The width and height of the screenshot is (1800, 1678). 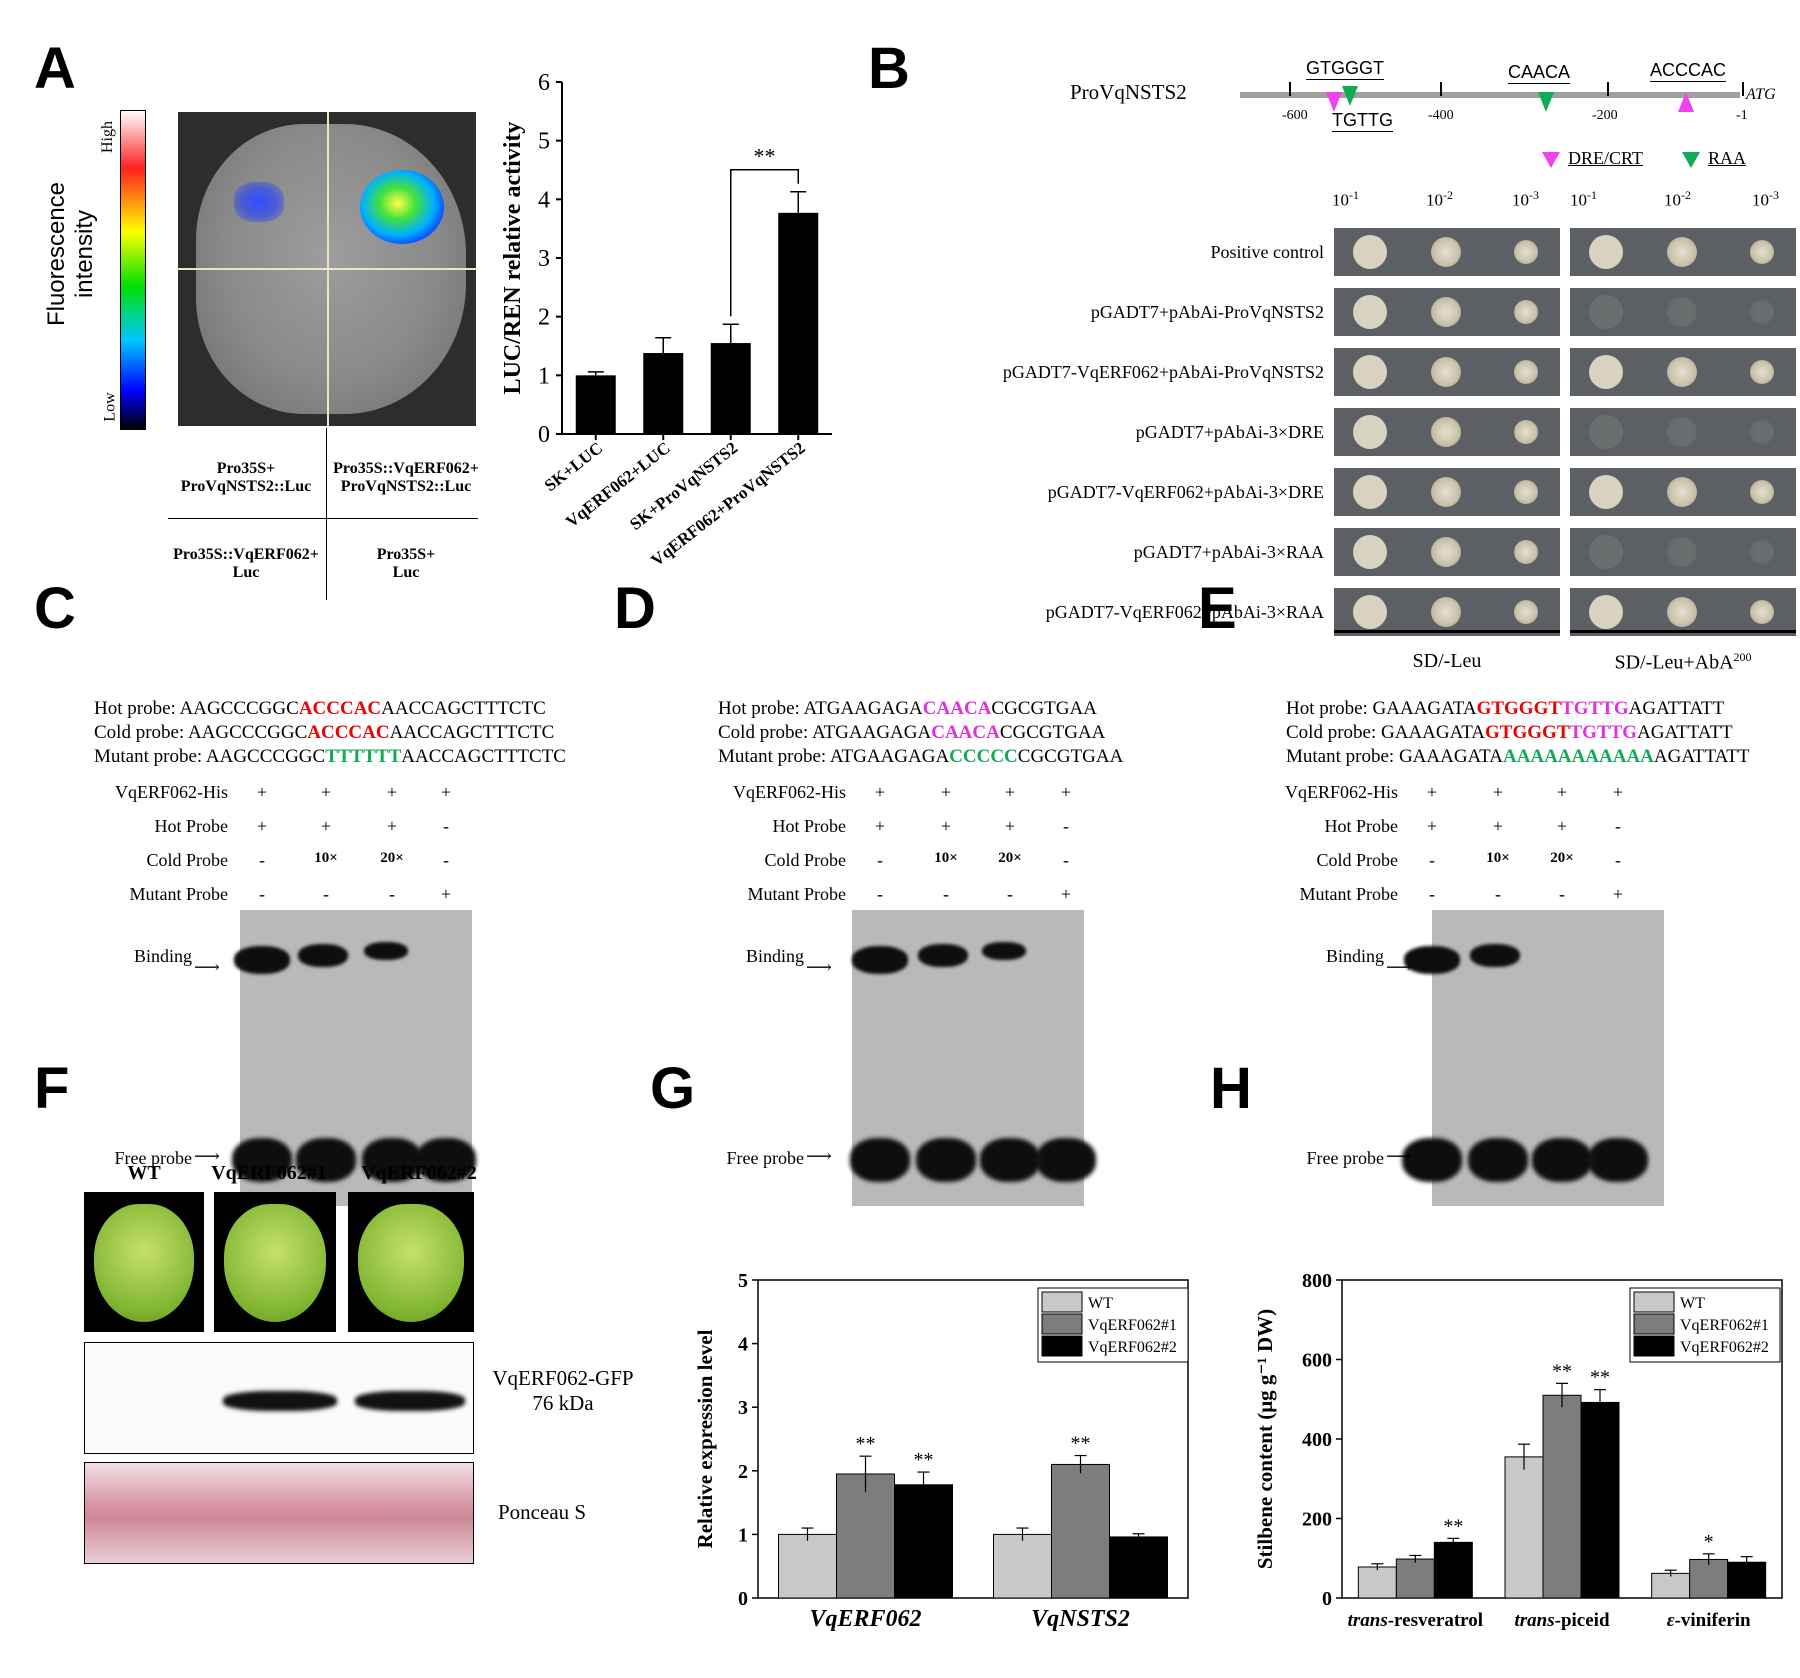 I want to click on dilution-base: 10, so click(x=1760, y=200).